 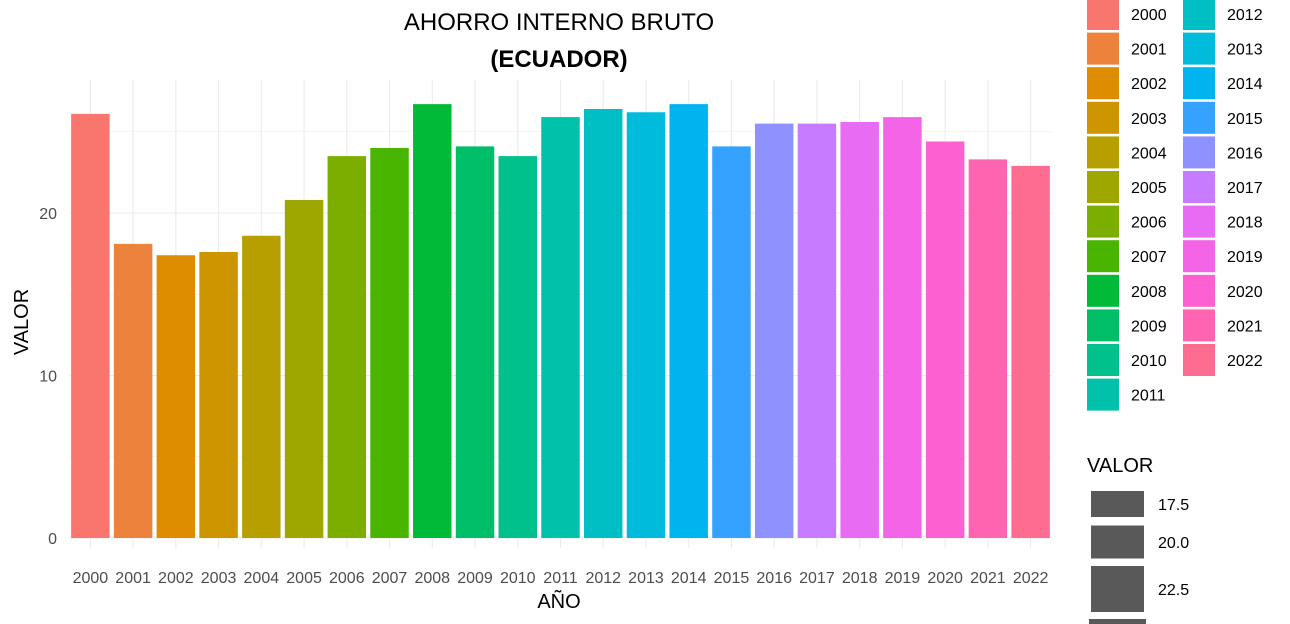 I want to click on bar-2019, so click(x=902, y=327).